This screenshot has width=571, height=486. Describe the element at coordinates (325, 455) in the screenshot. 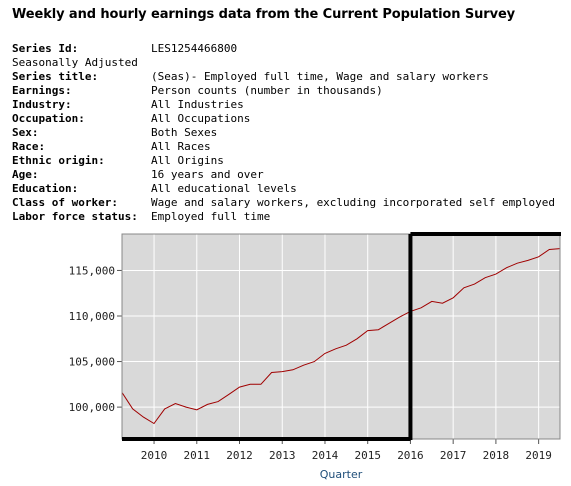

I see `x-tick-label: 2014` at that location.